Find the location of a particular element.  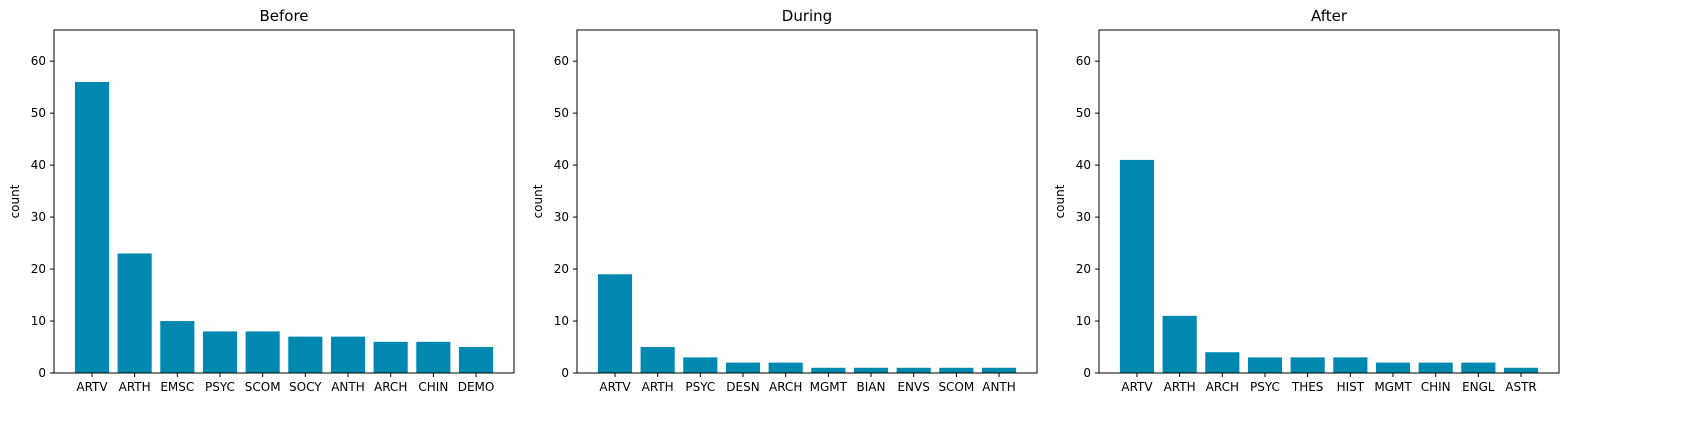

x-tick-label: BIAN is located at coordinates (871, 387).